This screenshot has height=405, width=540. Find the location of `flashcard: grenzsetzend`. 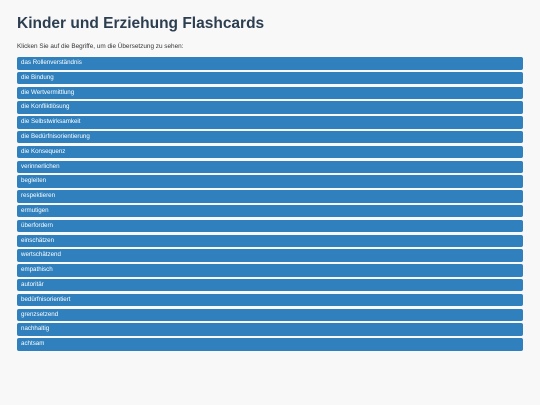

flashcard: grenzsetzend is located at coordinates (270, 315).